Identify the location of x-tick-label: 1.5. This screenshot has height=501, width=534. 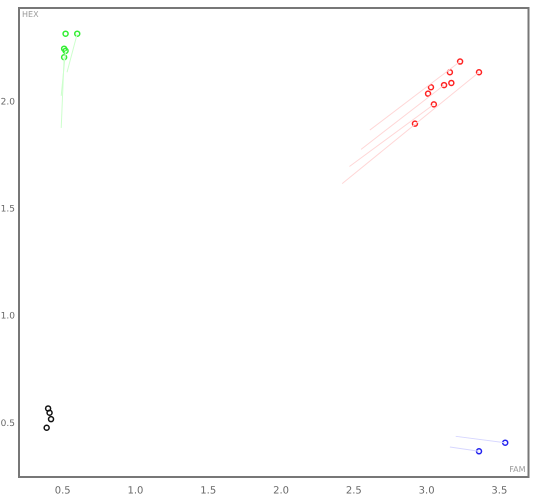
(208, 491).